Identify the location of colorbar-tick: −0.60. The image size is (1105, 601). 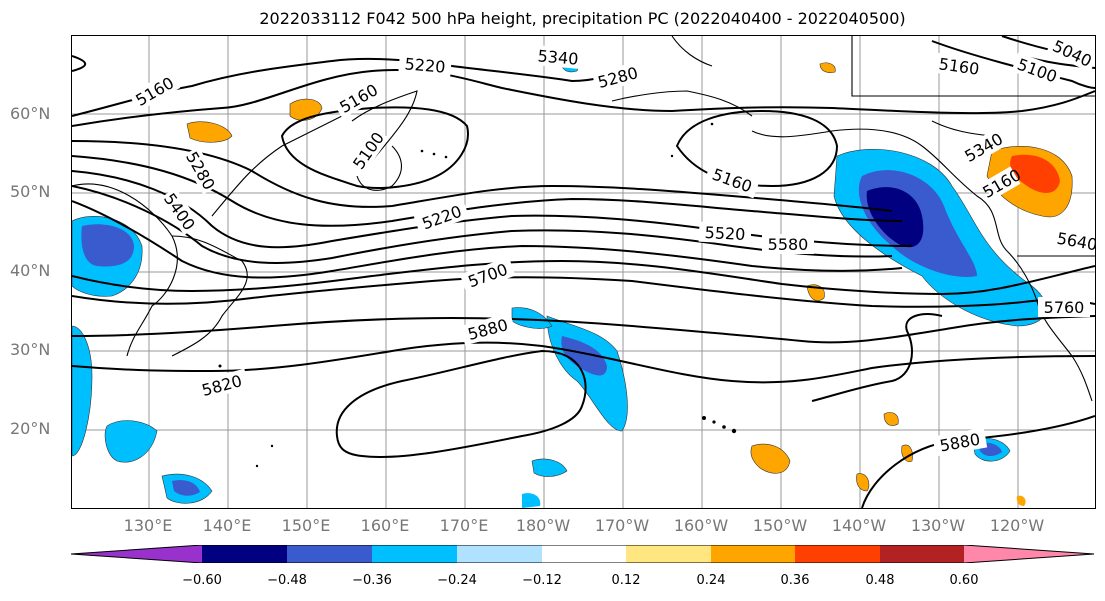
(202, 580).